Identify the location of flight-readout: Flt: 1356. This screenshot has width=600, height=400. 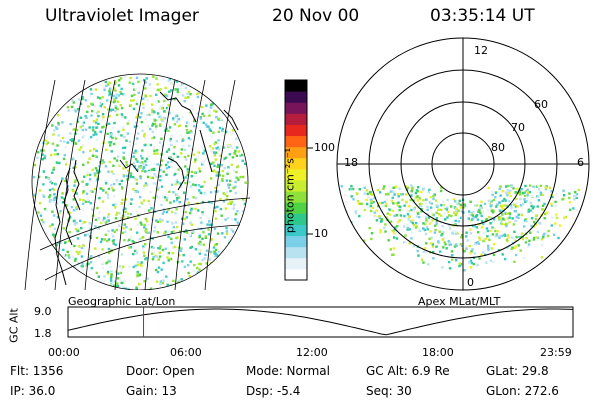
(37, 371).